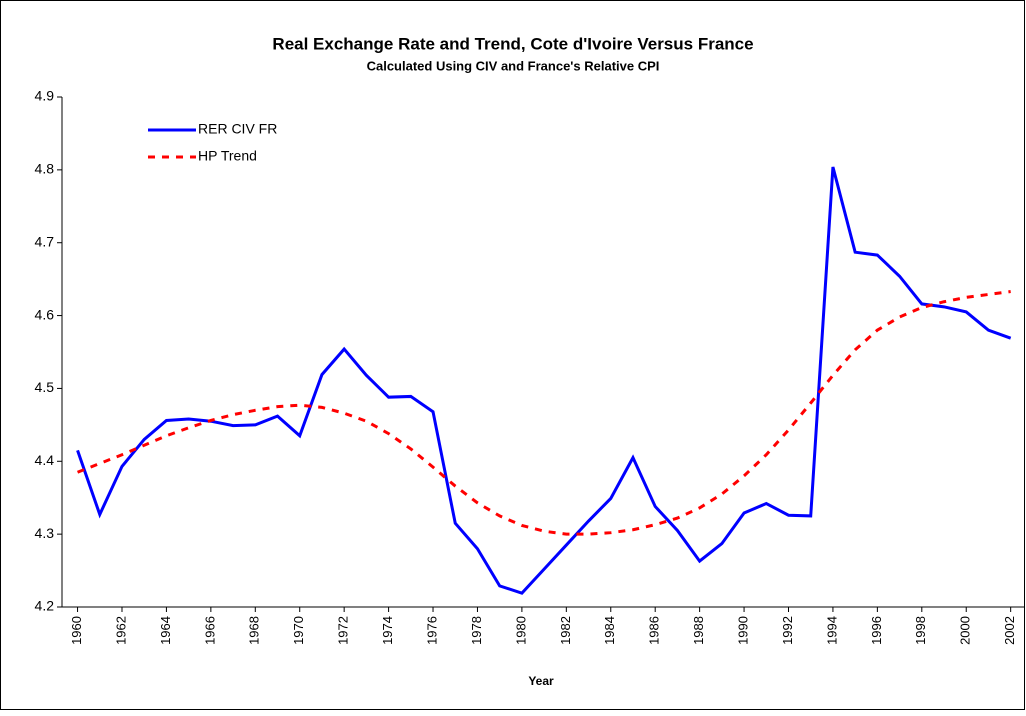 The width and height of the screenshot is (1026, 716). Describe the element at coordinates (45, 460) in the screenshot. I see `y-tick-label: 4.4` at that location.